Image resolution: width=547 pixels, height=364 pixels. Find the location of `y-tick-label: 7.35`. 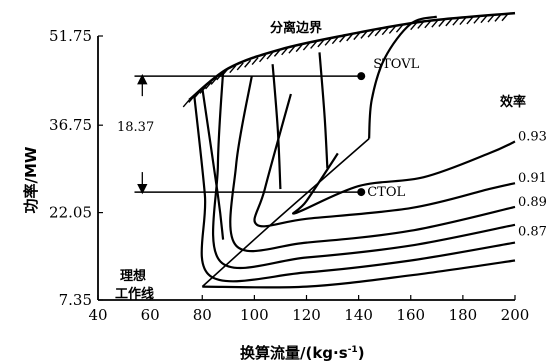

y-tick-label: 7.35 is located at coordinates (75, 300).